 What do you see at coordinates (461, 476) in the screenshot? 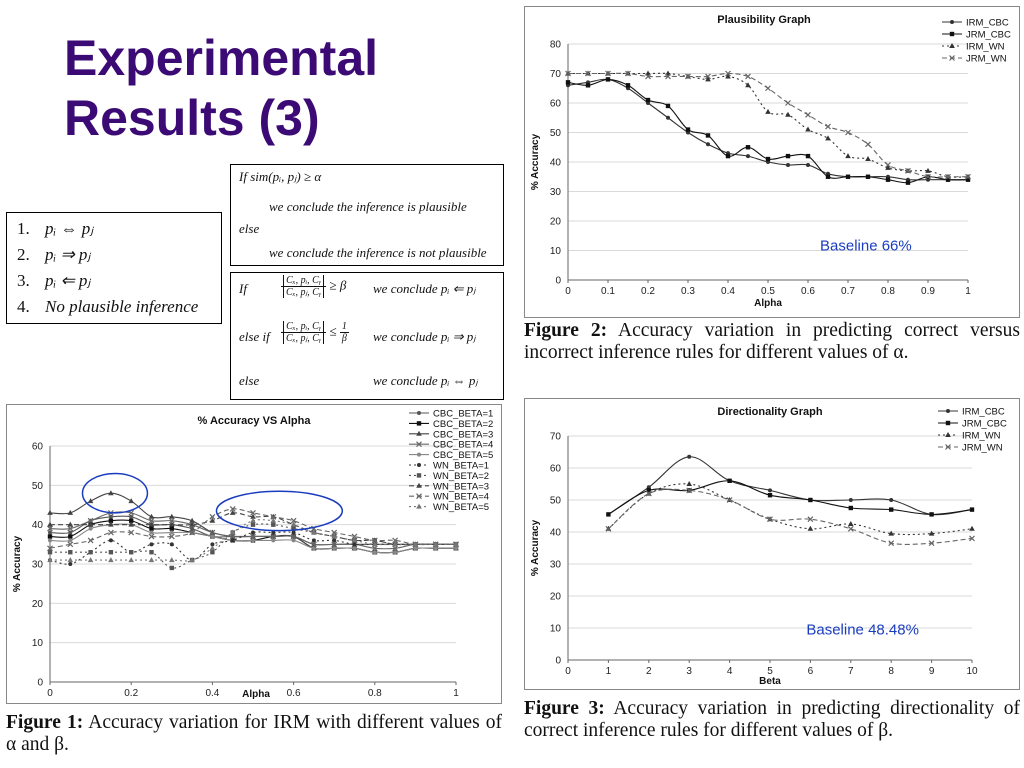
I see `legend-label: WN_BETA=2` at bounding box center [461, 476].